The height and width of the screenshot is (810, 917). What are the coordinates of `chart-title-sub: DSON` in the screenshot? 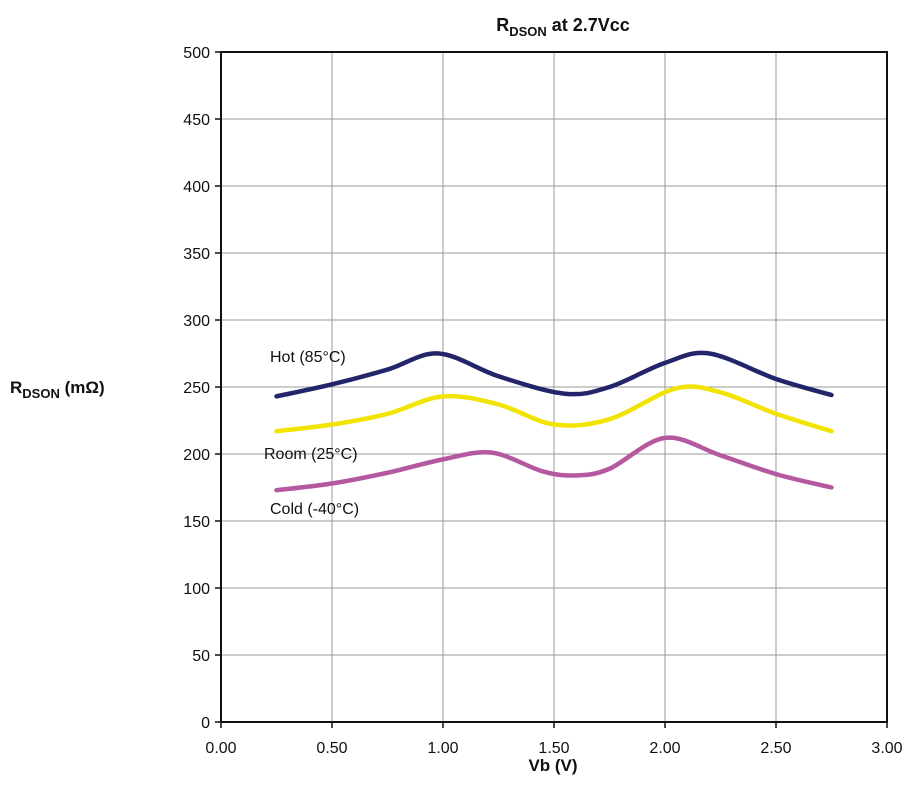 It's located at (528, 31).